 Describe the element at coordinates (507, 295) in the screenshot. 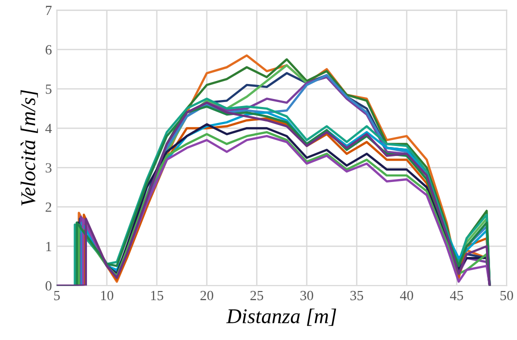

I see `x-tick-label: 50` at that location.